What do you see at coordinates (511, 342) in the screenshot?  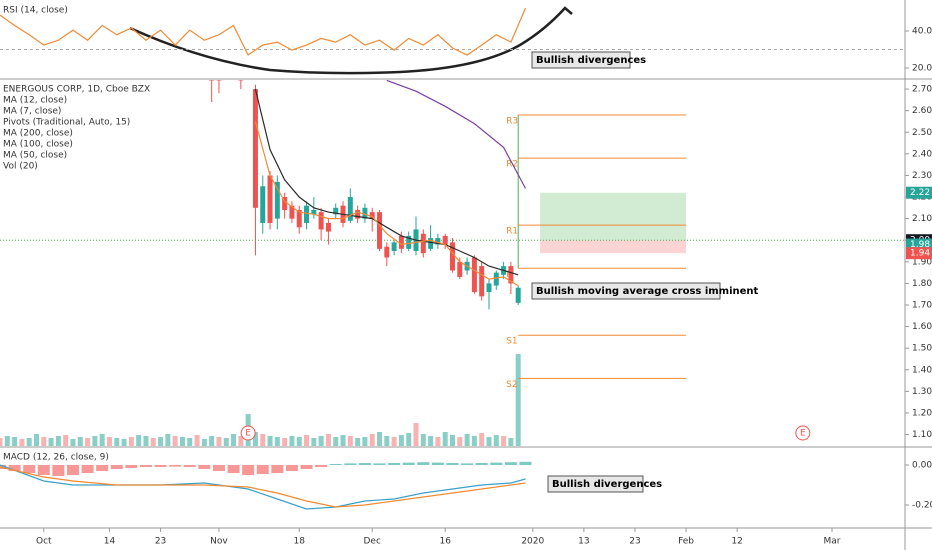 I see `pivot-label: S1` at bounding box center [511, 342].